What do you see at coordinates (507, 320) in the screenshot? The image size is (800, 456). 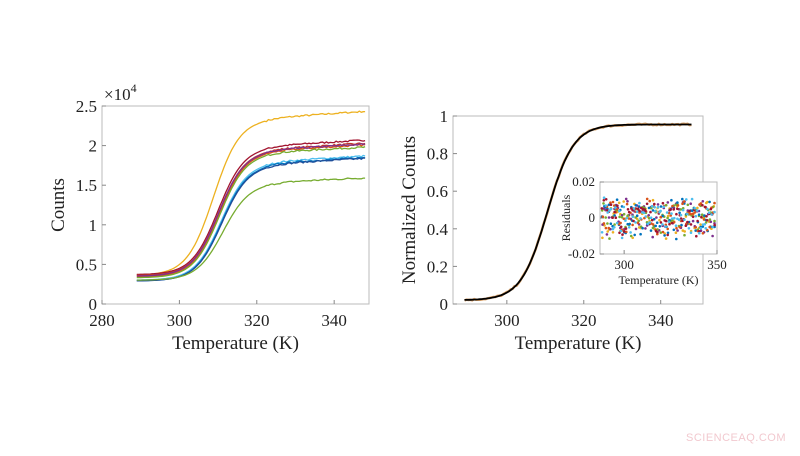 I see `x-tick-label: 300` at bounding box center [507, 320].